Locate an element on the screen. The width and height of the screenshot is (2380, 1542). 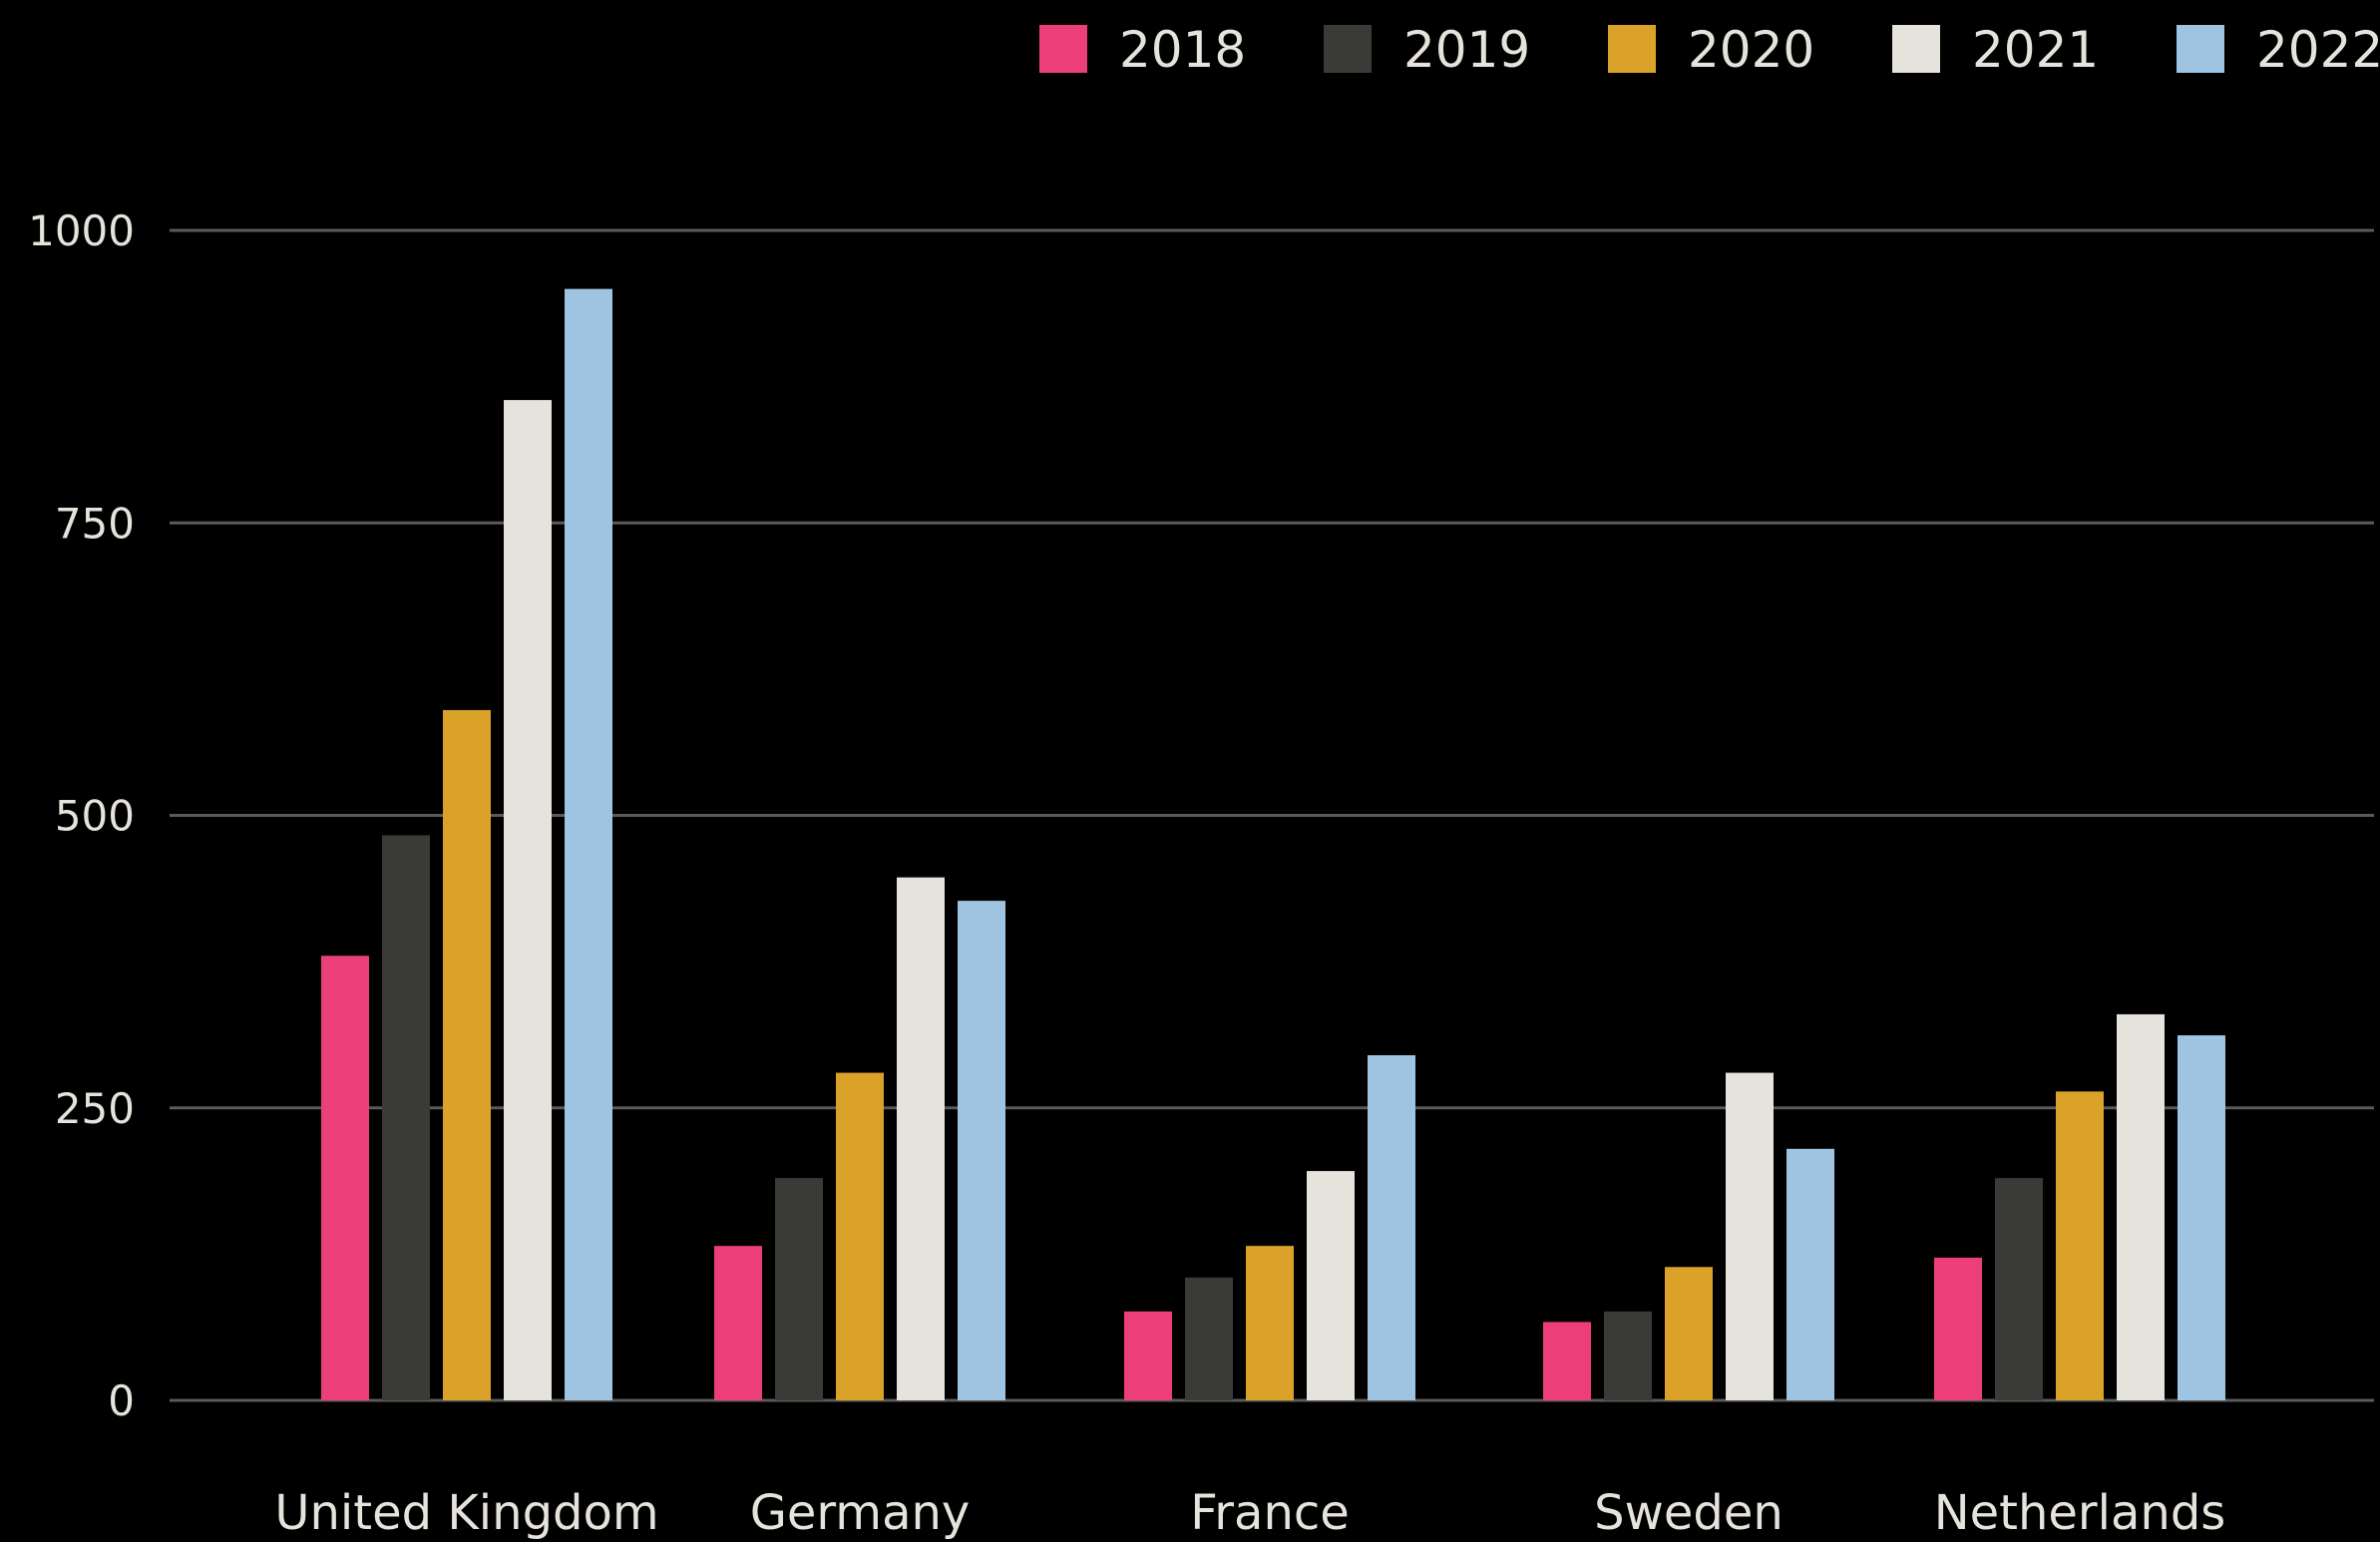
legend-label: 2021 is located at coordinates (2035, 50).